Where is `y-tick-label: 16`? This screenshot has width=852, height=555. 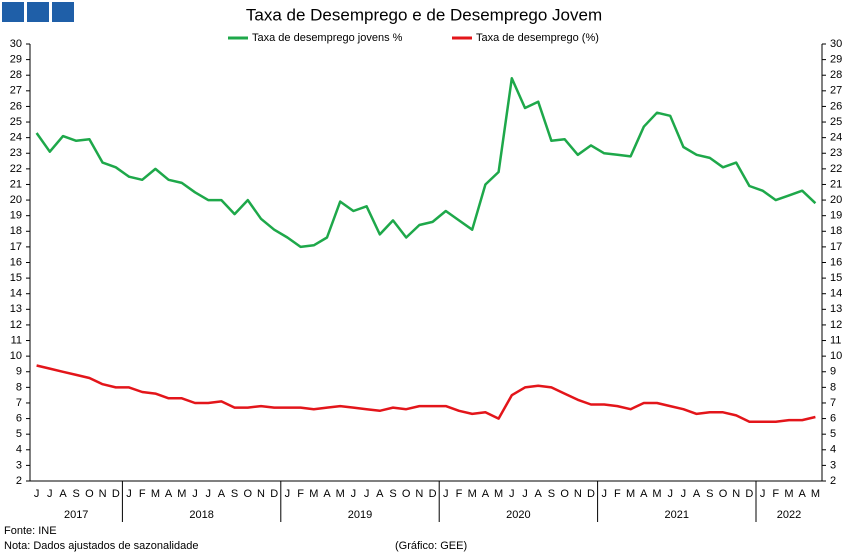
y-tick-label: 16 is located at coordinates (16, 262).